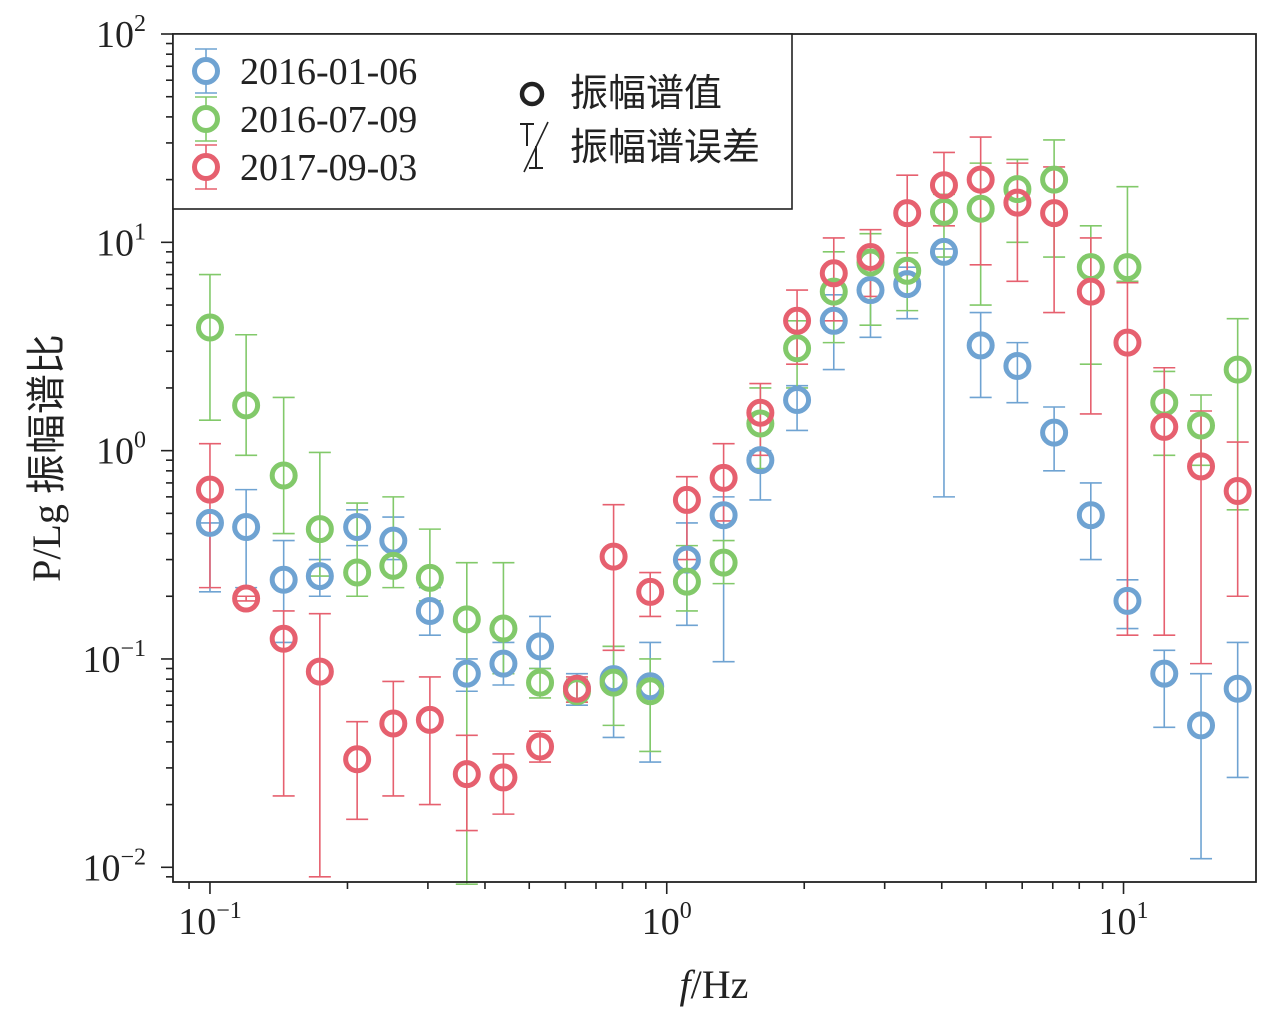 This screenshot has height=1009, width=1280. Describe the element at coordinates (121, 33) in the screenshot. I see `y-tick-label: 10²` at that location.